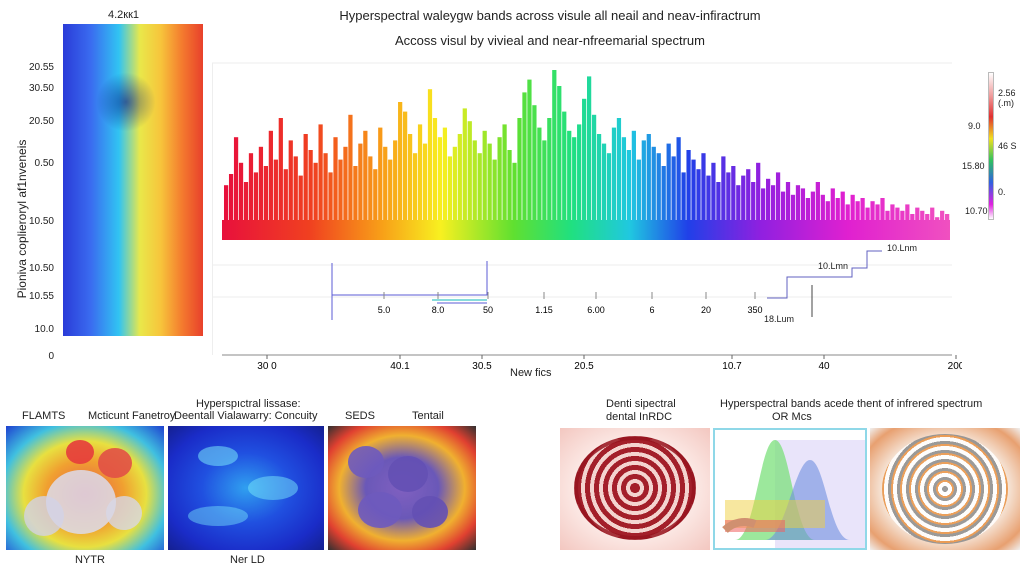 The height and width of the screenshot is (572, 1024). What do you see at coordinates (41, 88) in the screenshot?
I see `heatmap-y-tick: 30.50` at bounding box center [41, 88].